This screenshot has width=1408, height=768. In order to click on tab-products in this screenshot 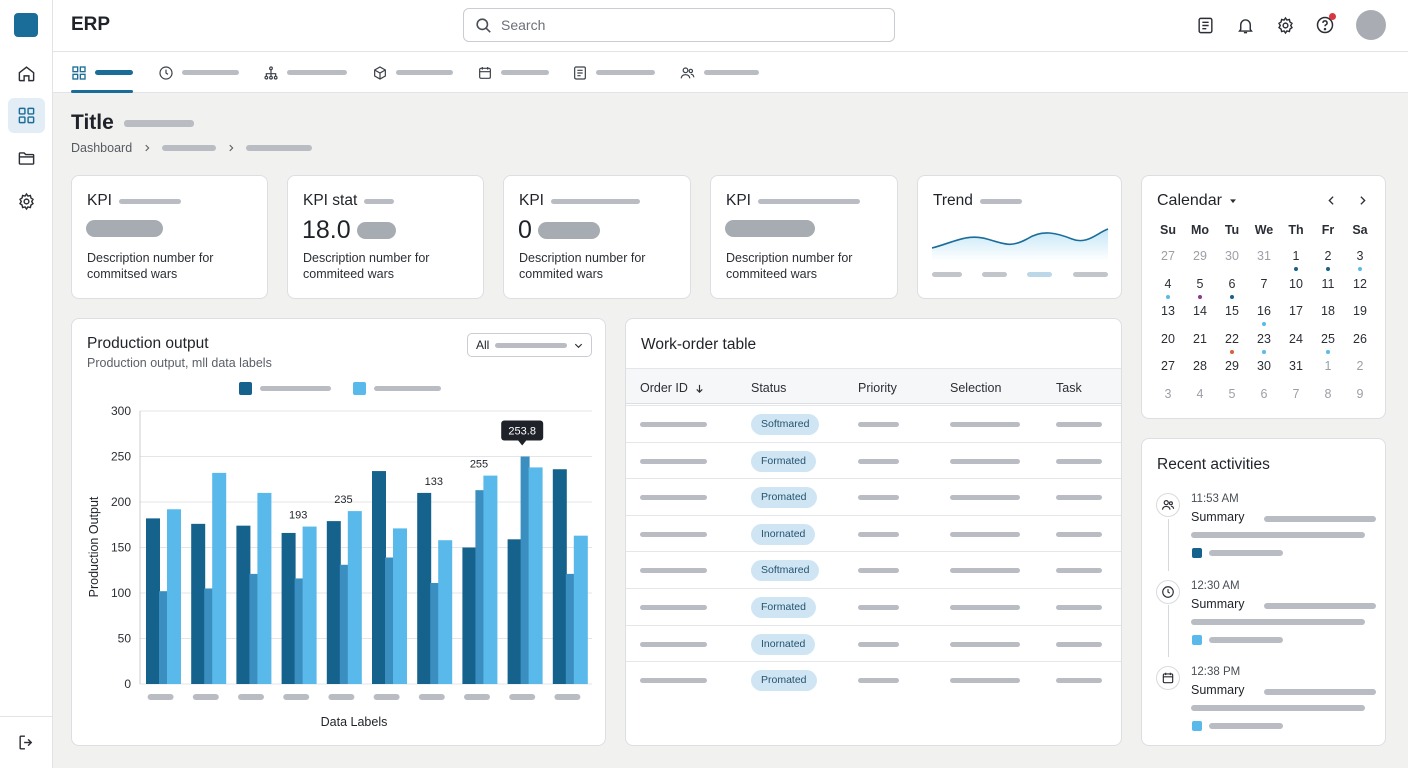, I will do `click(412, 72)`.